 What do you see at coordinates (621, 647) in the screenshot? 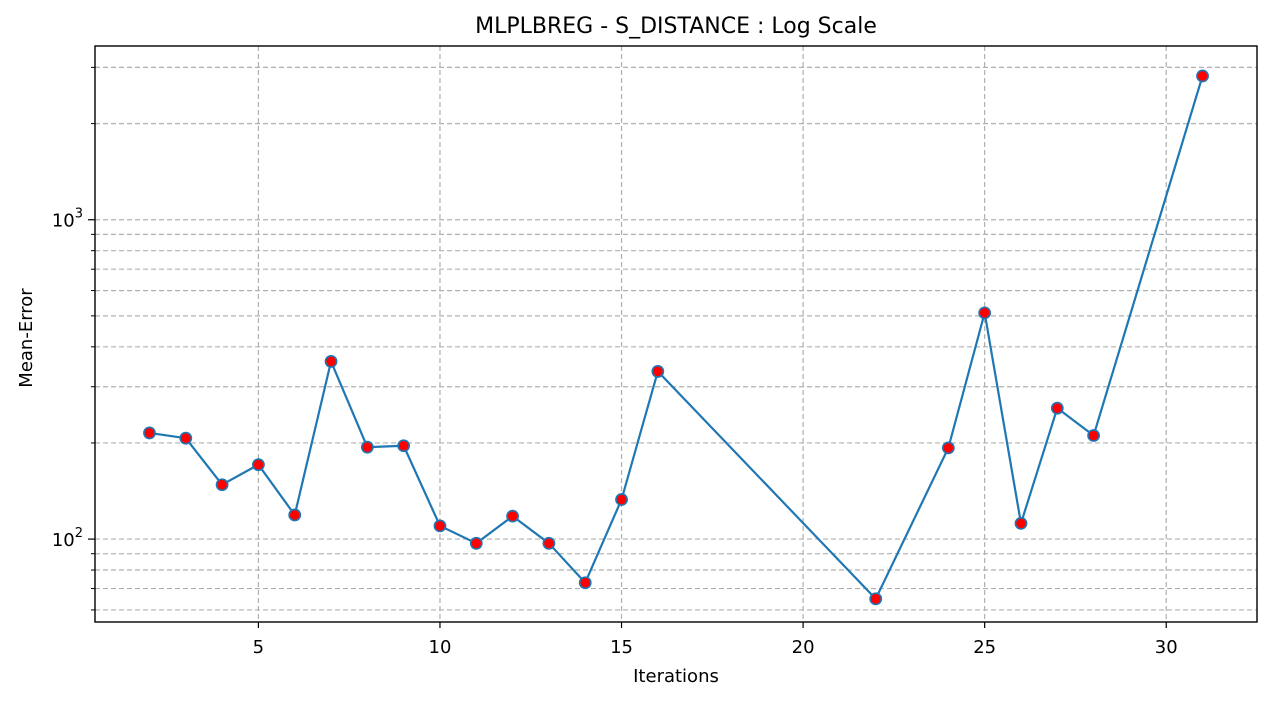
I see `x-tick-label: 15` at bounding box center [621, 647].